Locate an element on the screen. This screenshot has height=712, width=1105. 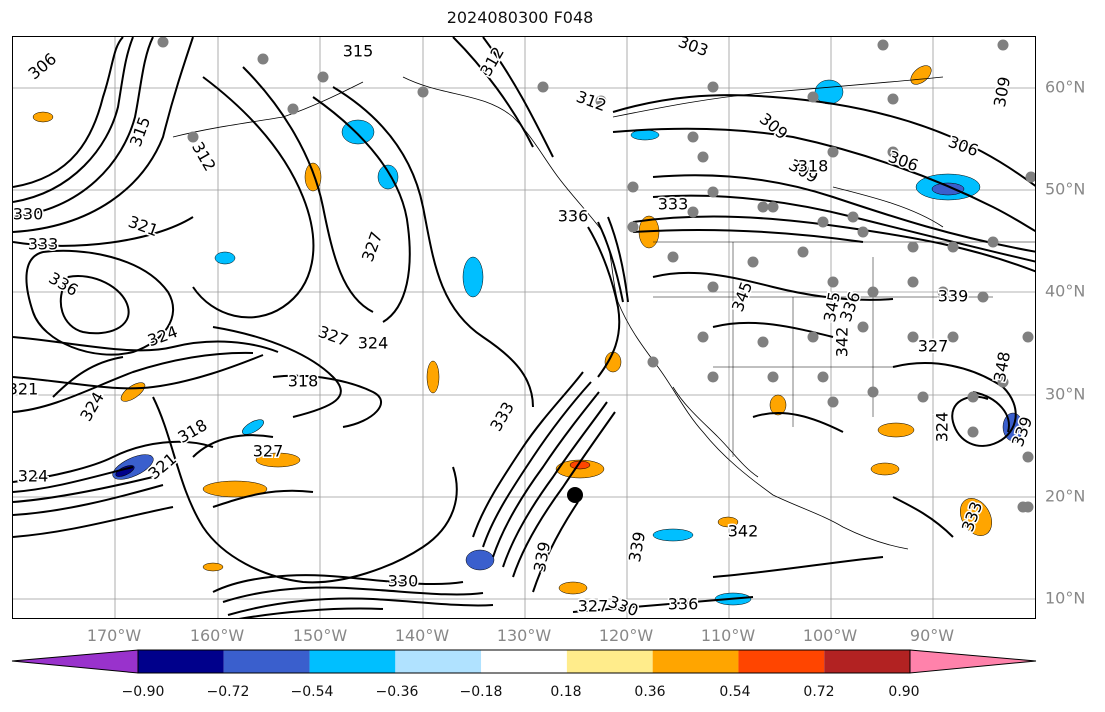
colorbar-tick-label: 0.54 is located at coordinates (735, 692).